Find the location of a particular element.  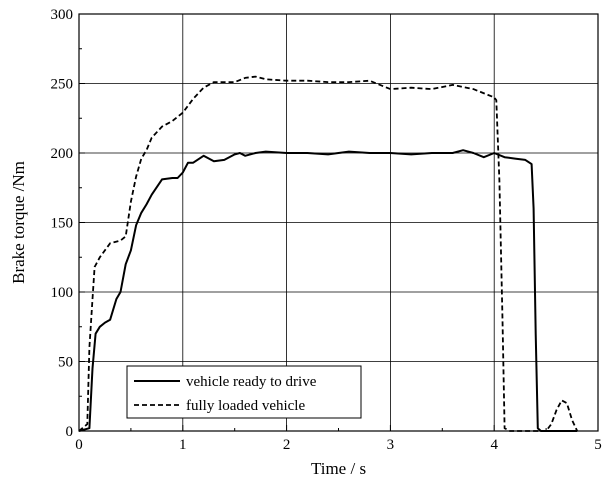

x-axis-label: Time / s is located at coordinates (338, 468).